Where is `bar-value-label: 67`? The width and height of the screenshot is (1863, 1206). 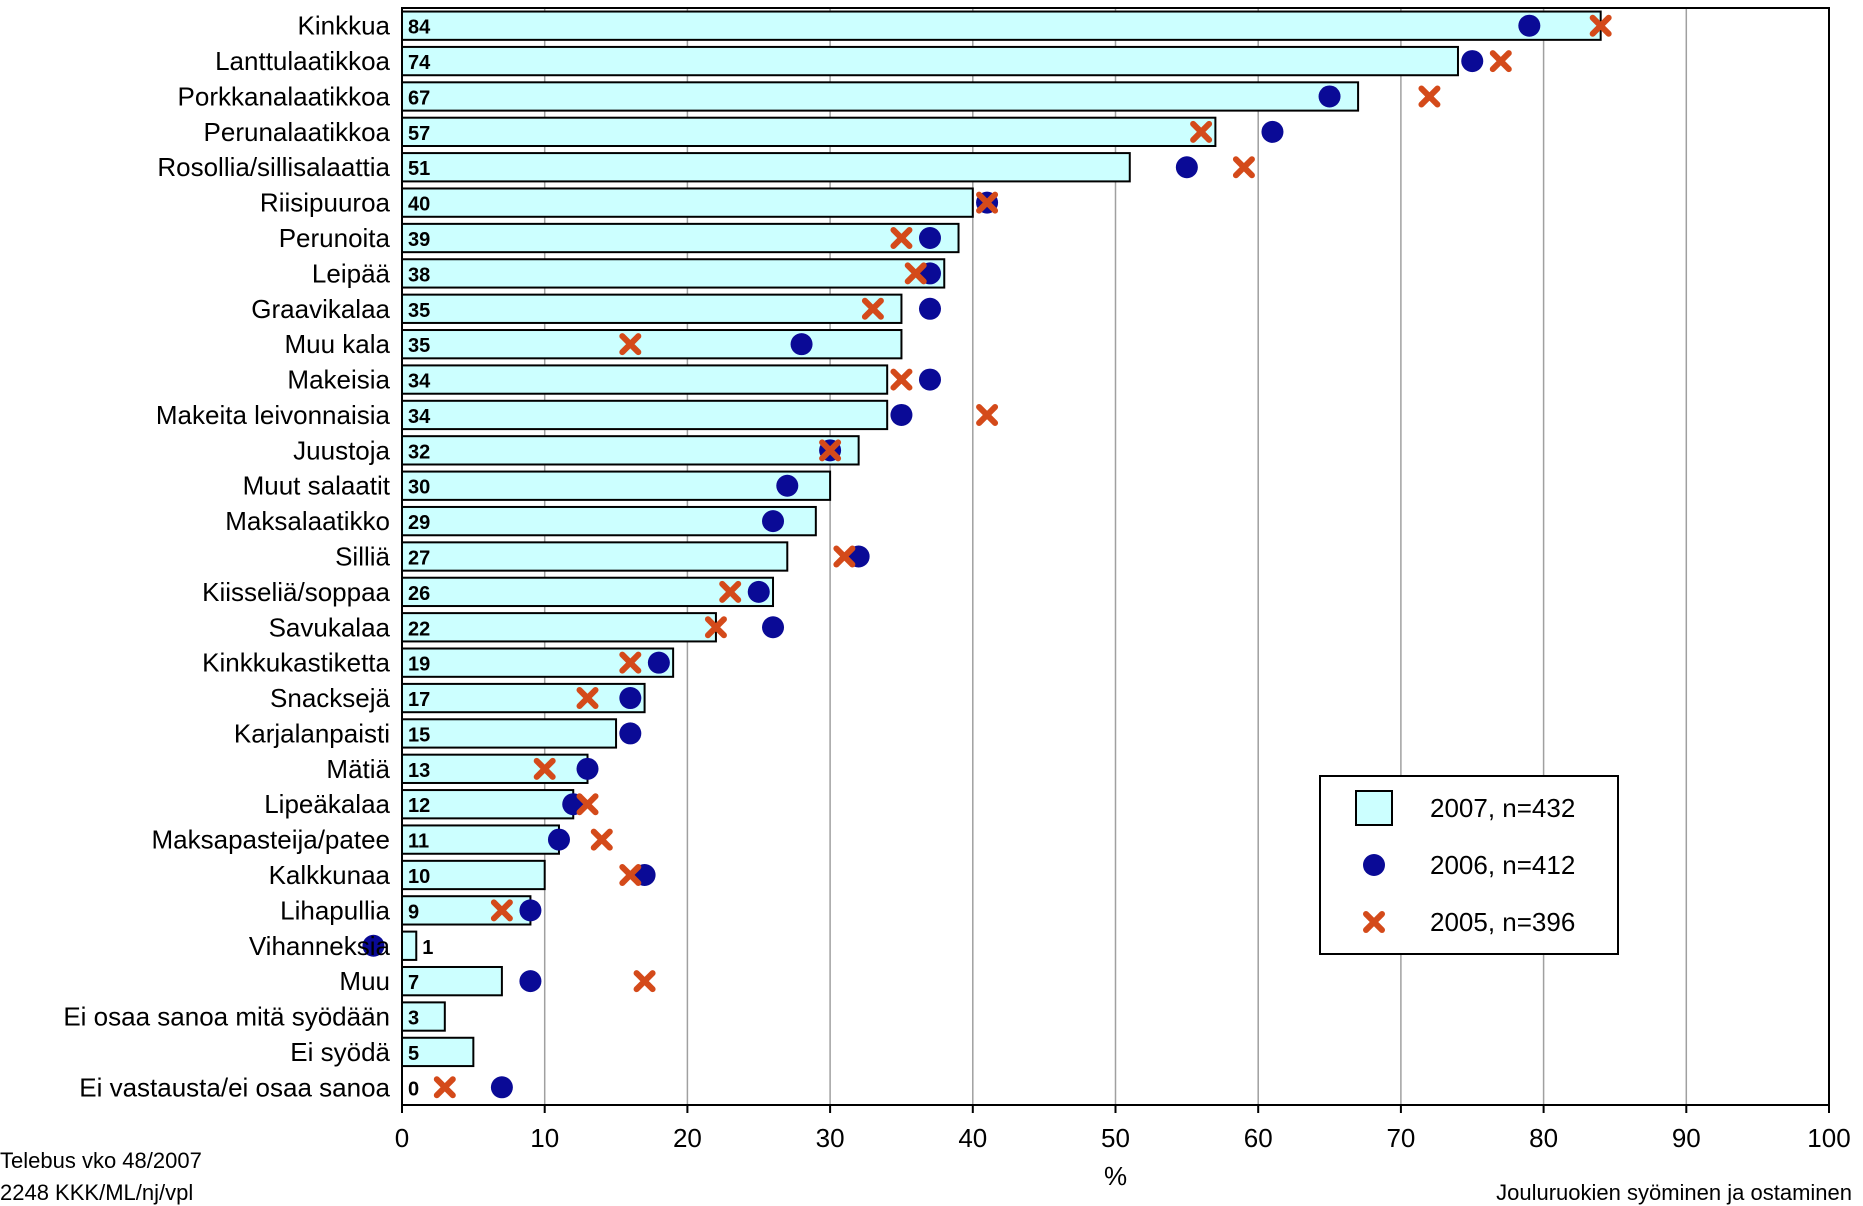 bar-value-label: 67 is located at coordinates (419, 98).